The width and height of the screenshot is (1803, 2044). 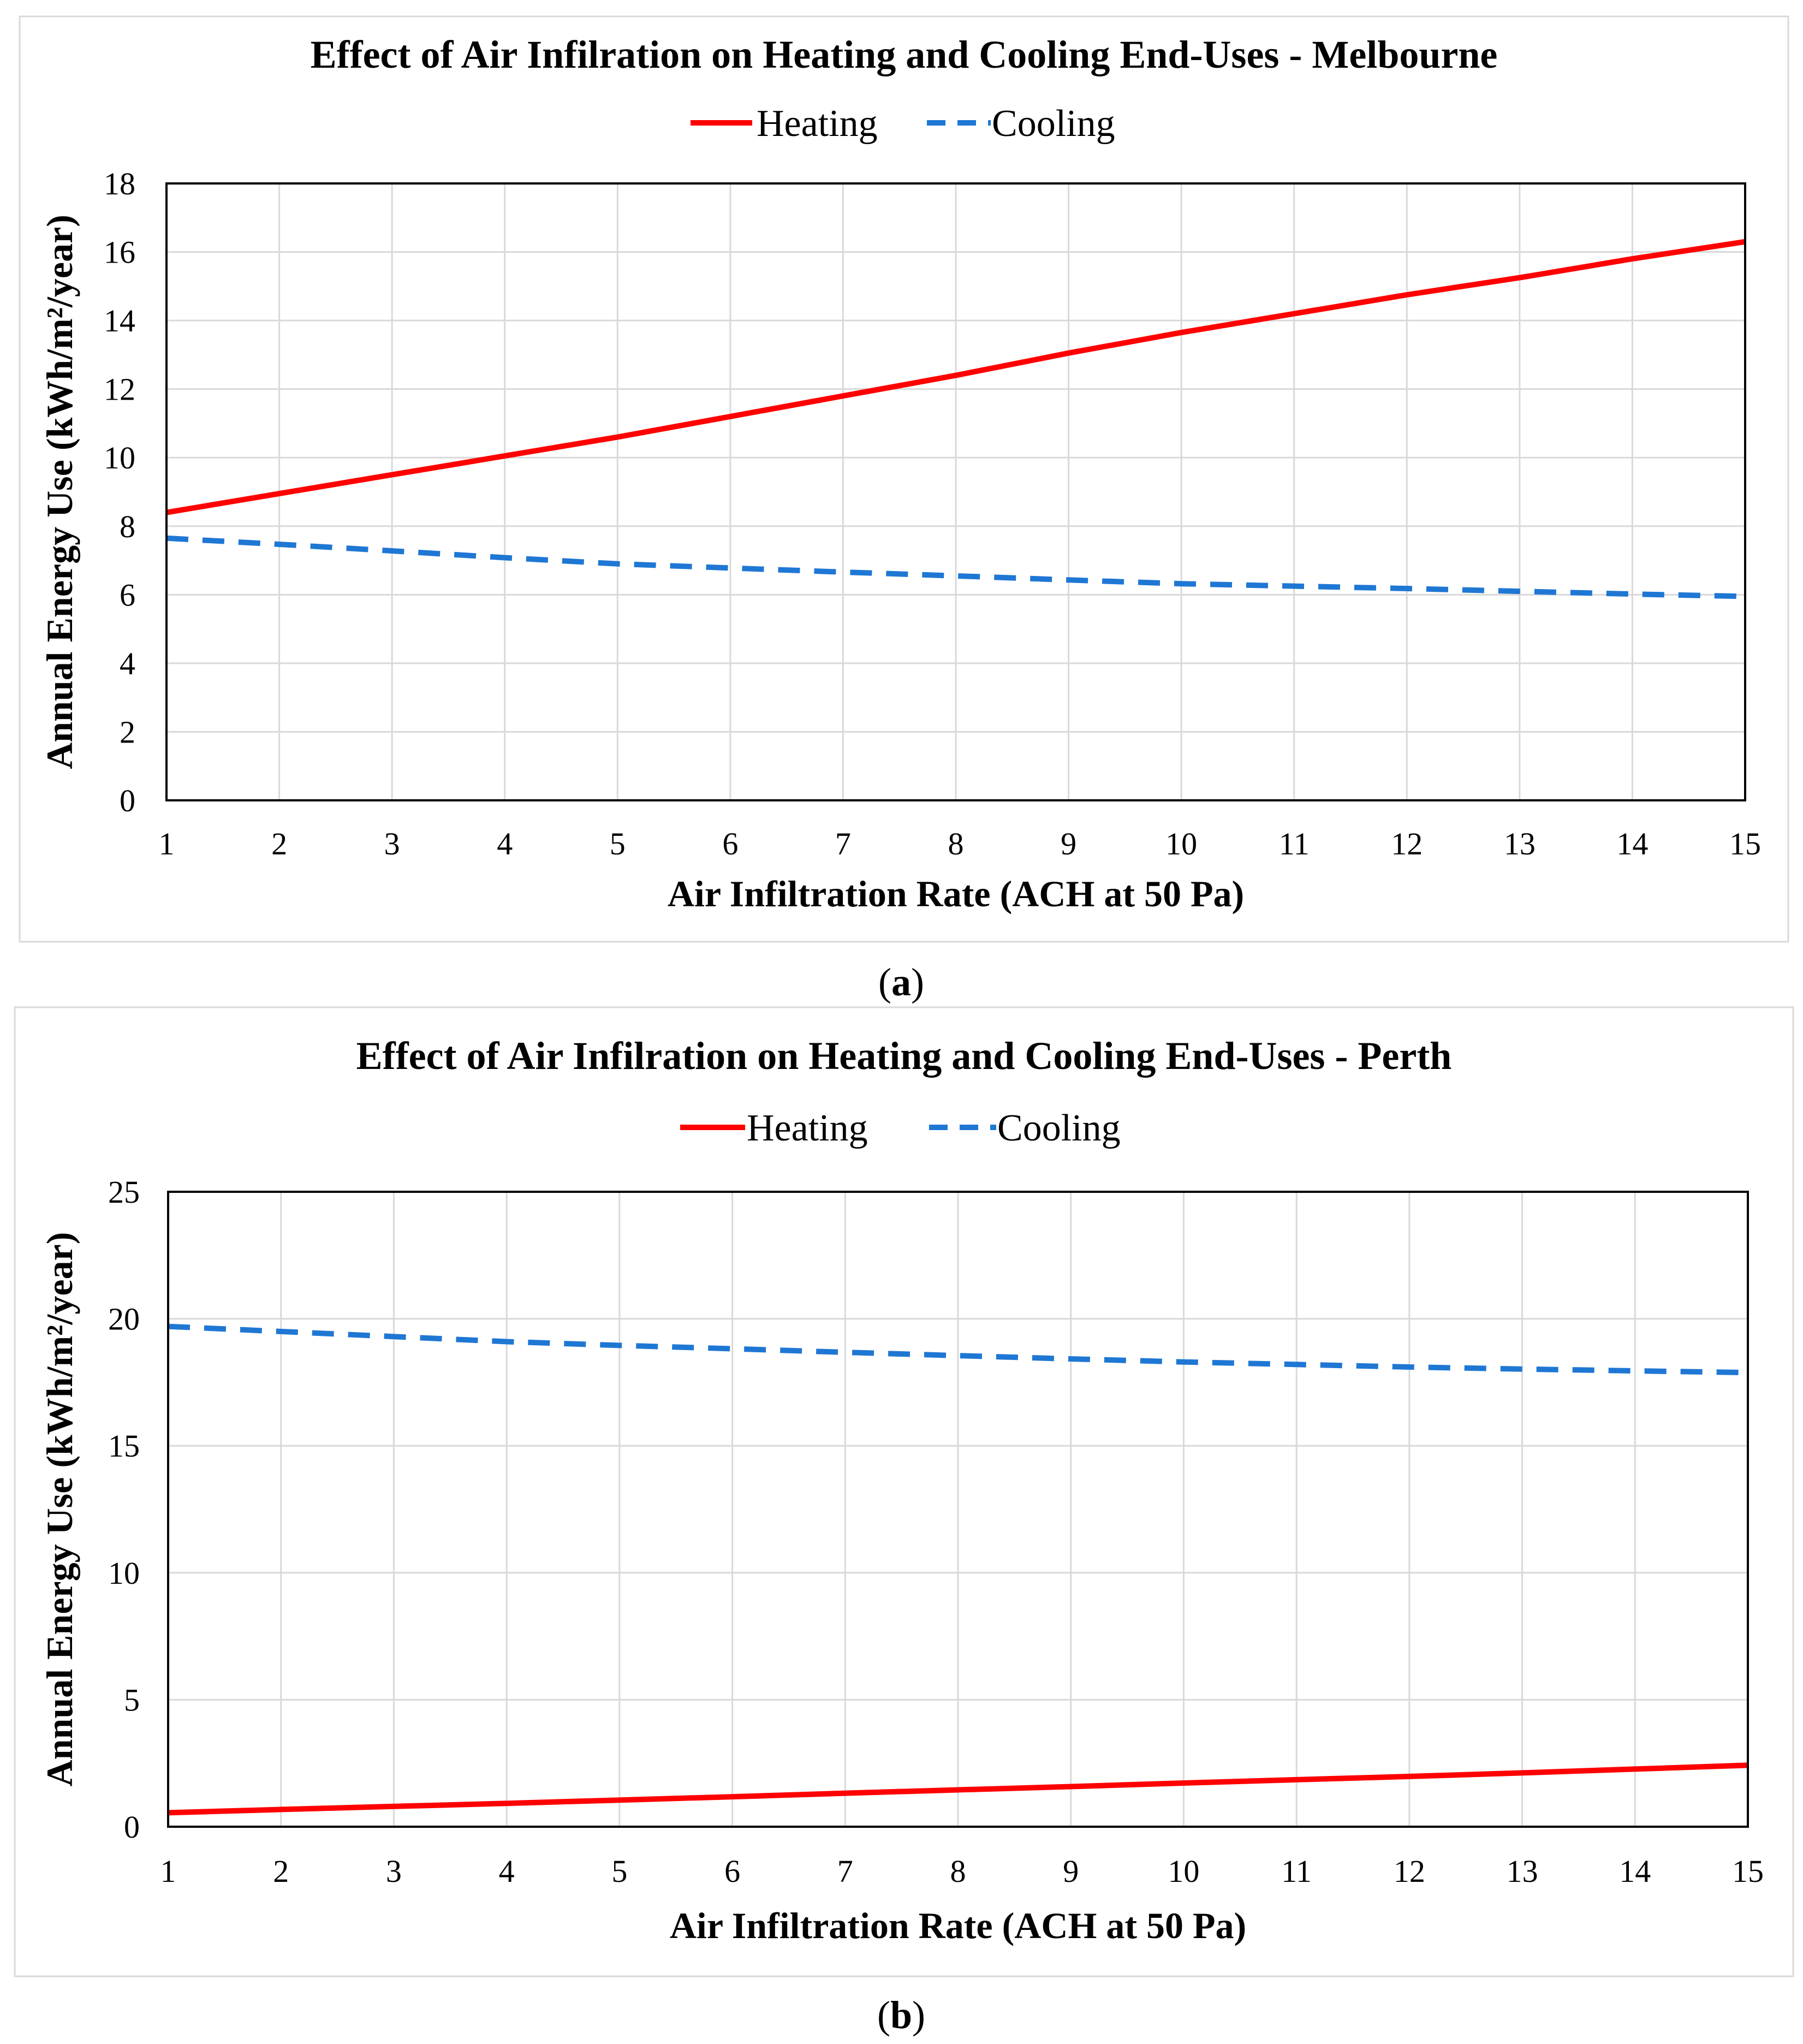 I want to click on y-tick-label: 2, so click(x=127, y=732).